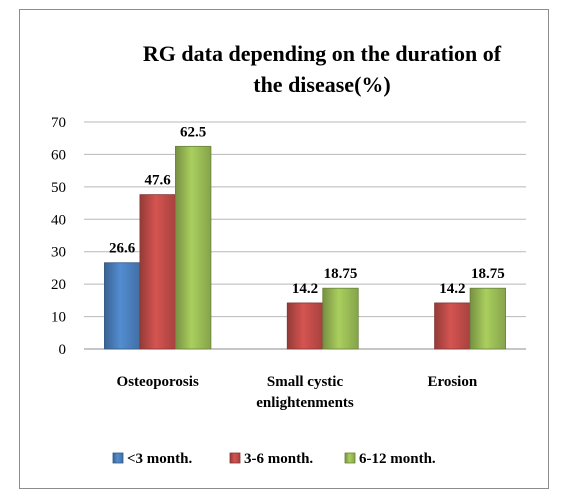 The width and height of the screenshot is (564, 502). Describe the element at coordinates (58, 285) in the screenshot. I see `y-tick-label: 20` at that location.